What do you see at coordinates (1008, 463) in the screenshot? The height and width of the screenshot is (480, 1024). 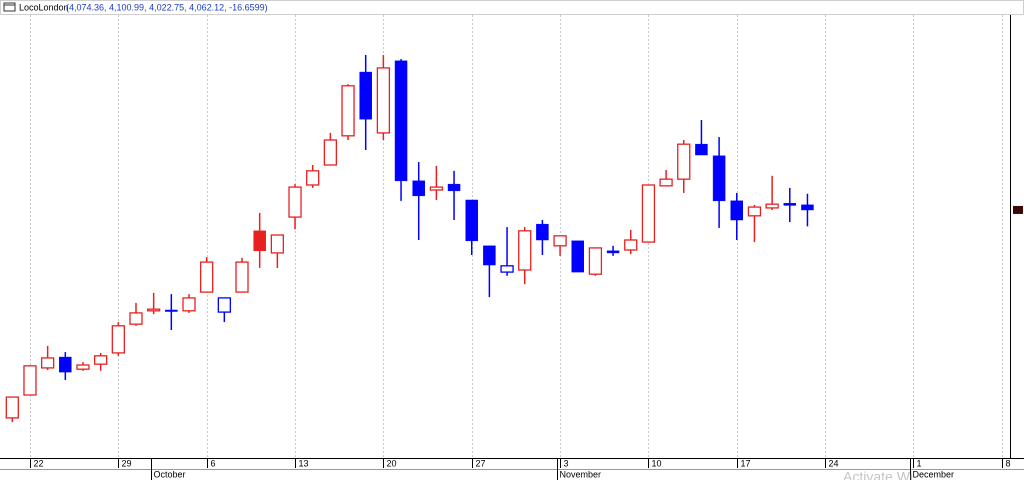 I see `x-tick-label: 8` at bounding box center [1008, 463].